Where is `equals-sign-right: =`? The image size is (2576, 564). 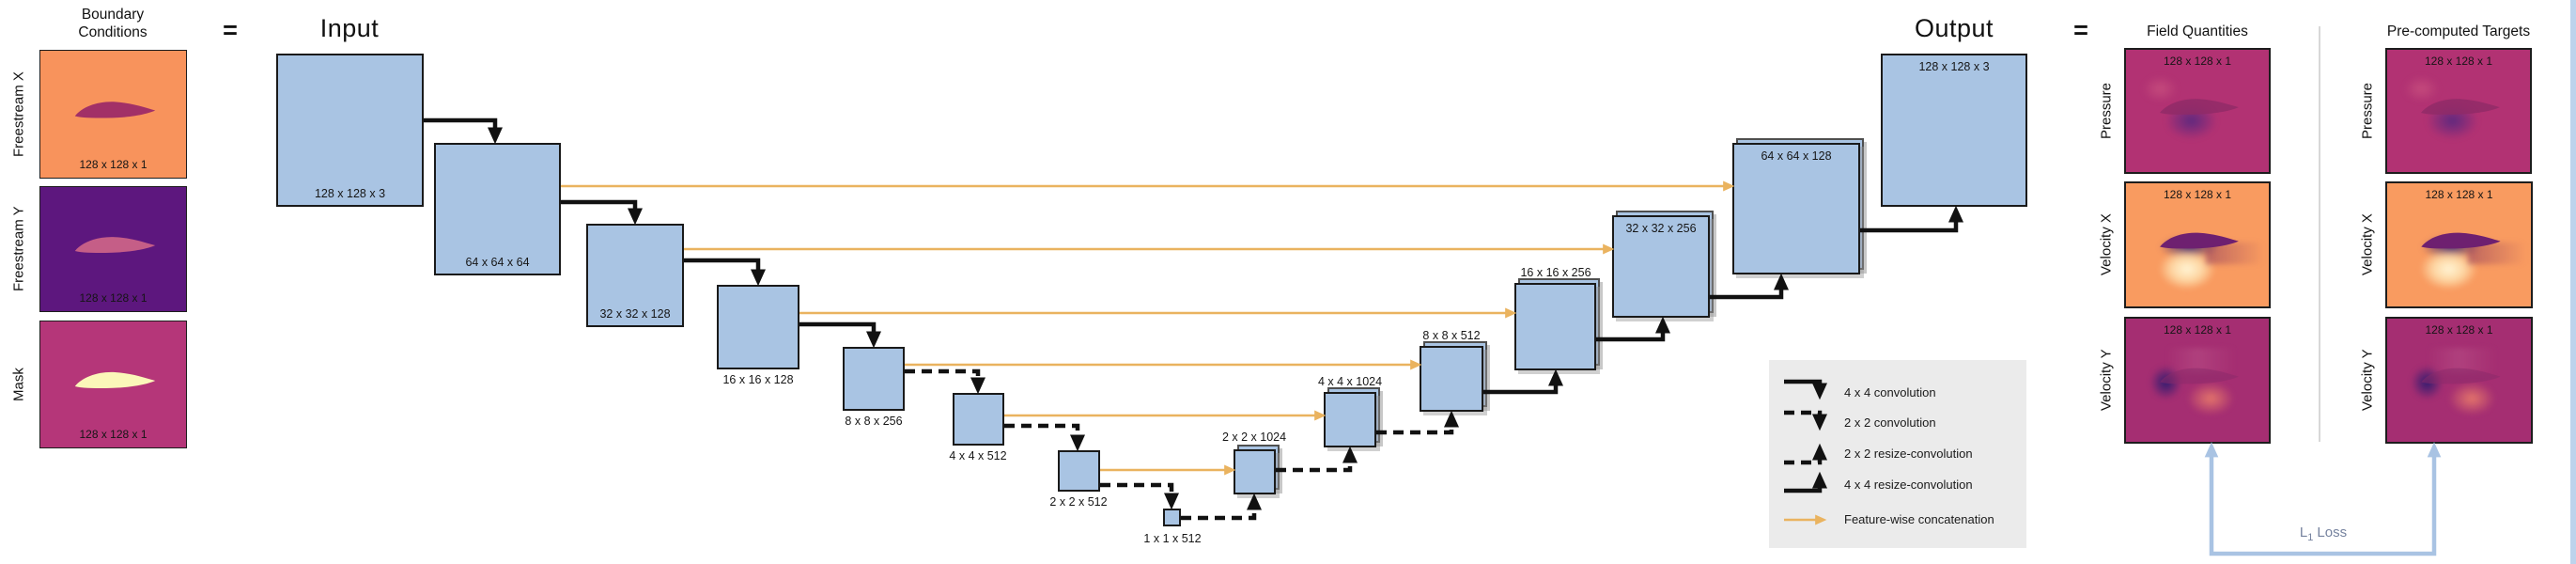
equals-sign-right: = is located at coordinates (2080, 30).